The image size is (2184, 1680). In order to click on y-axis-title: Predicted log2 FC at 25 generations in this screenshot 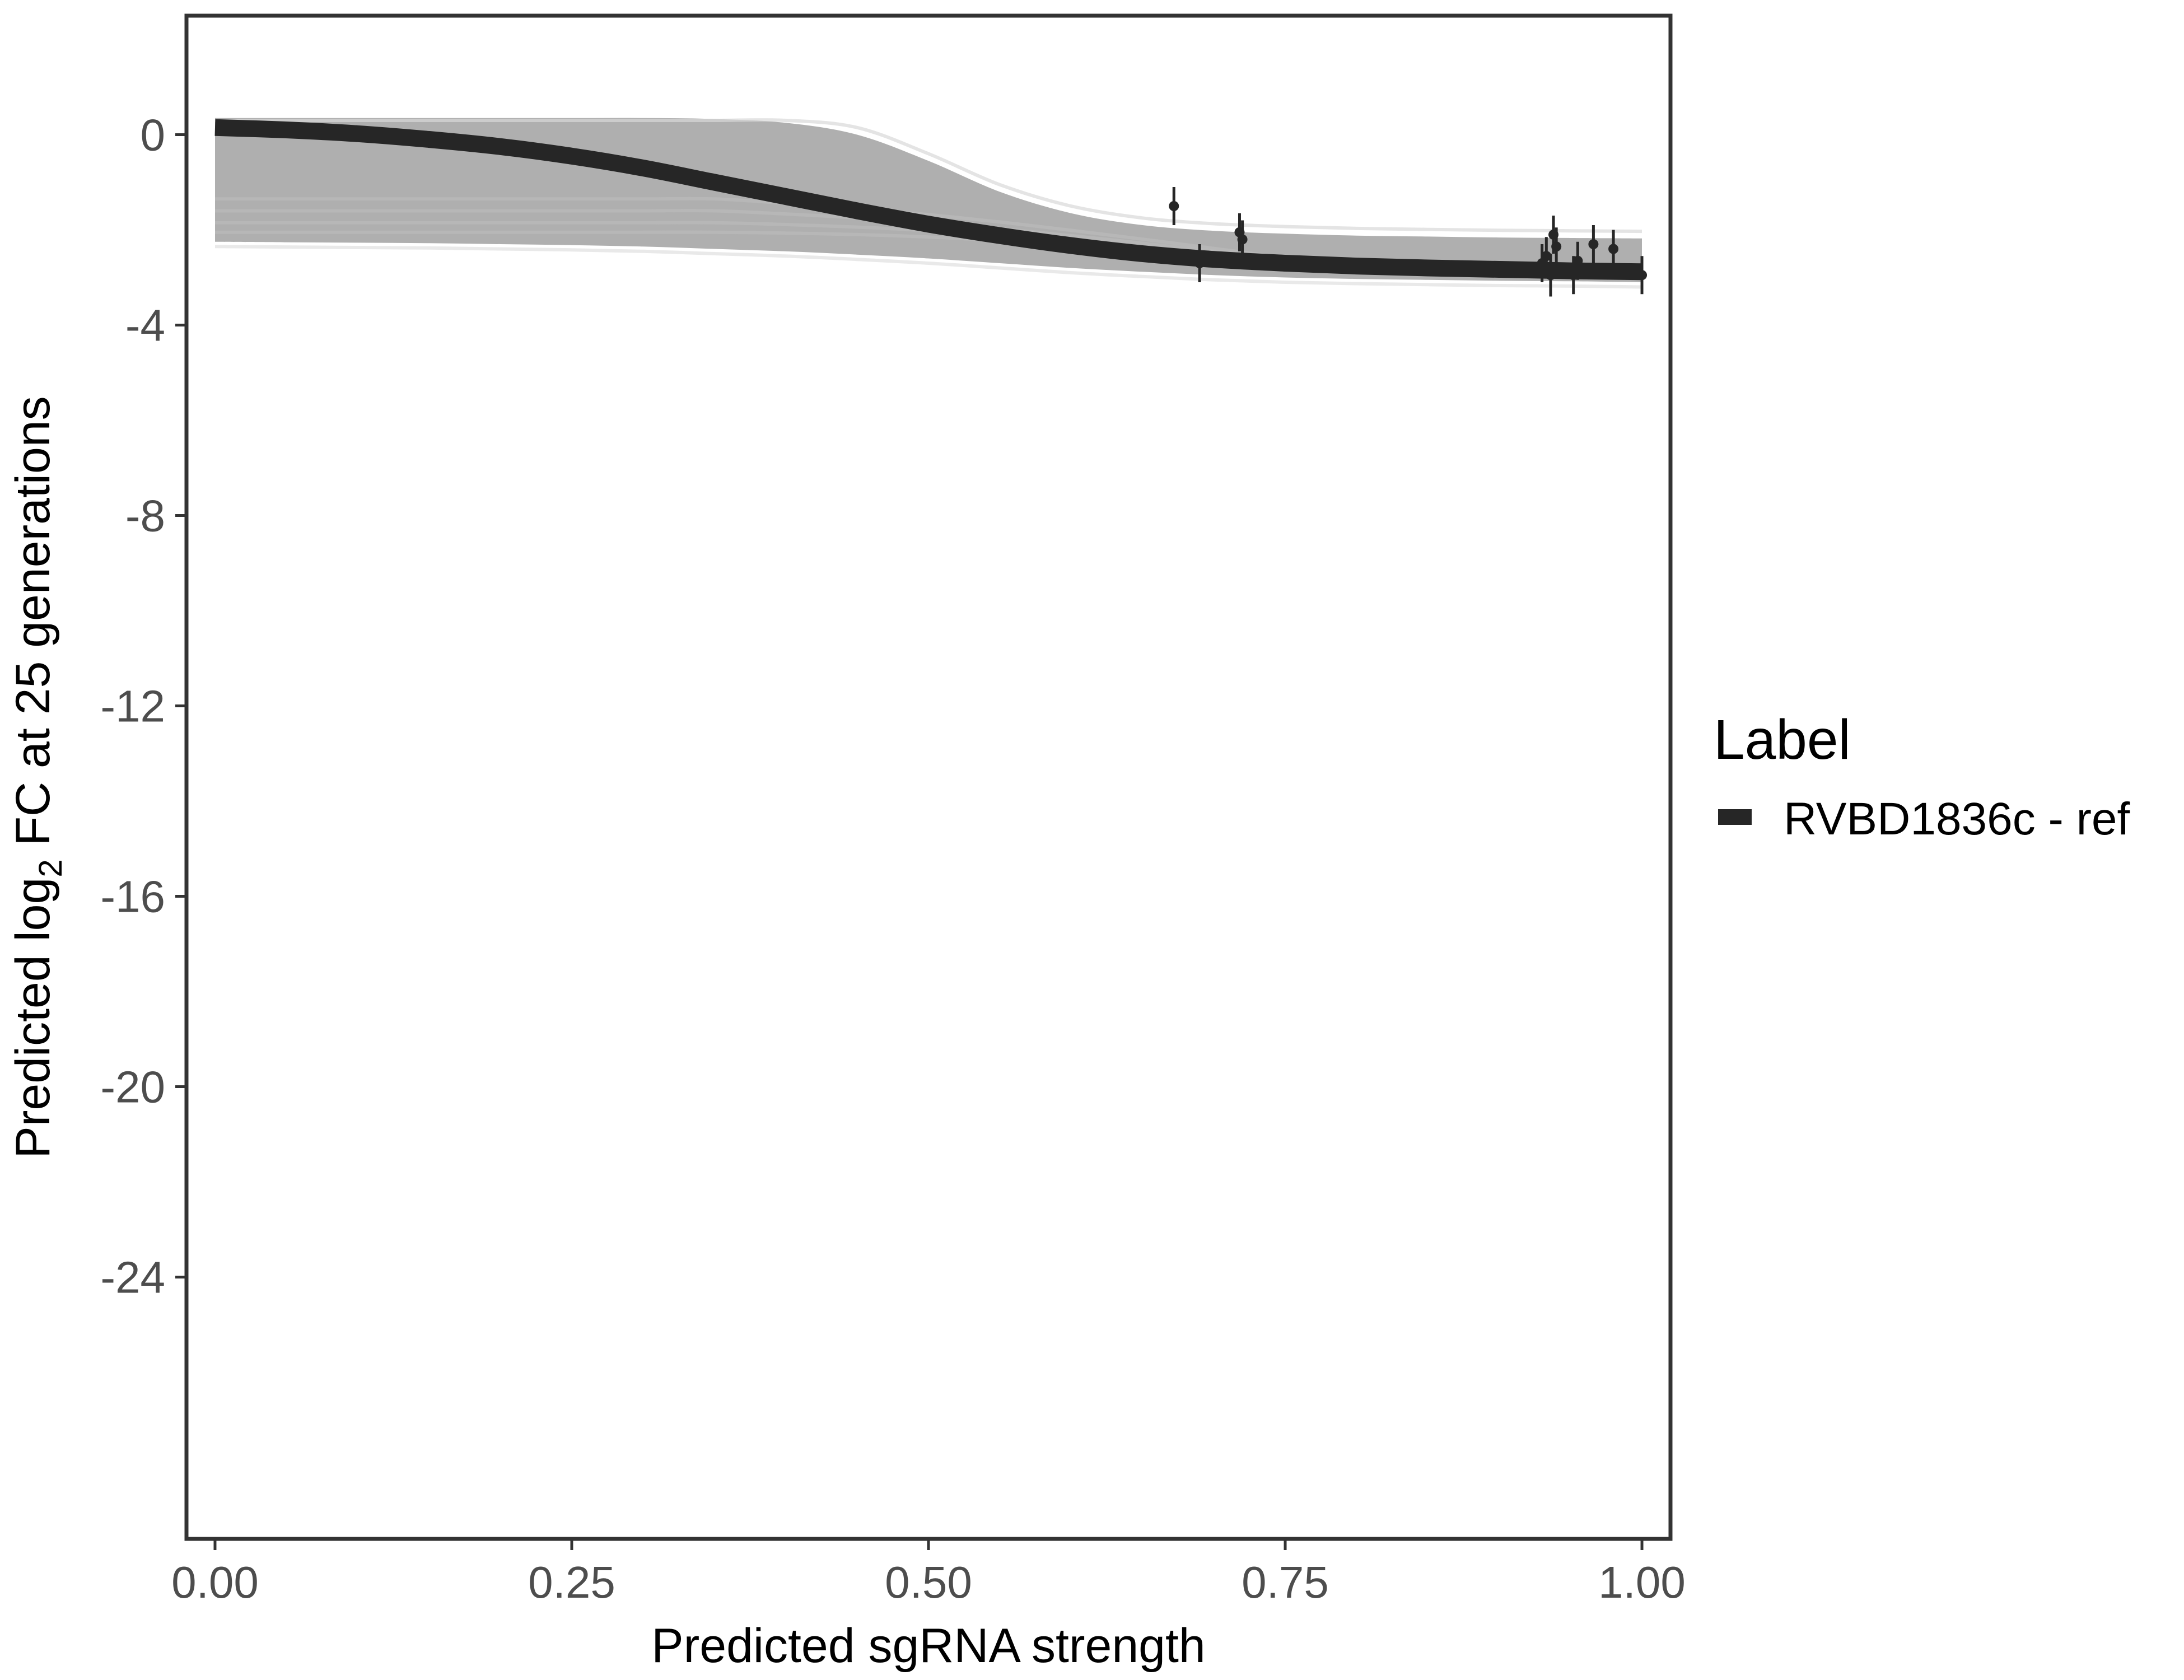, I will do `click(38, 777)`.